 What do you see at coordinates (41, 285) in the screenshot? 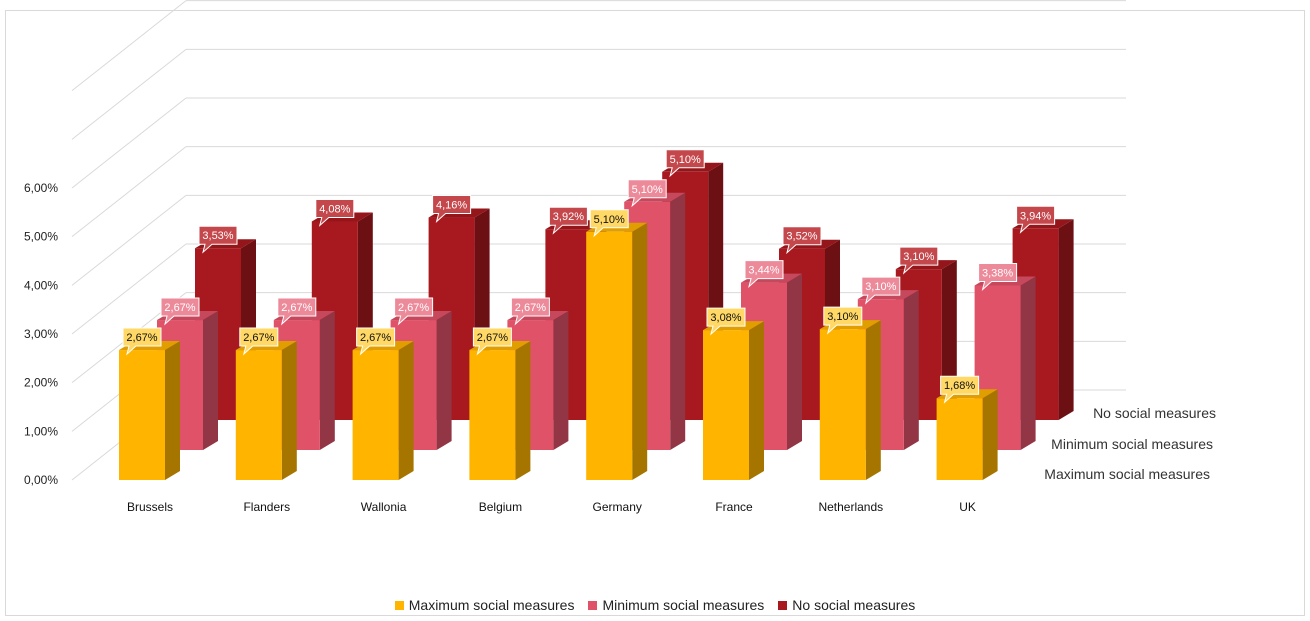
I see `y-tick-label: 4,00%` at bounding box center [41, 285].